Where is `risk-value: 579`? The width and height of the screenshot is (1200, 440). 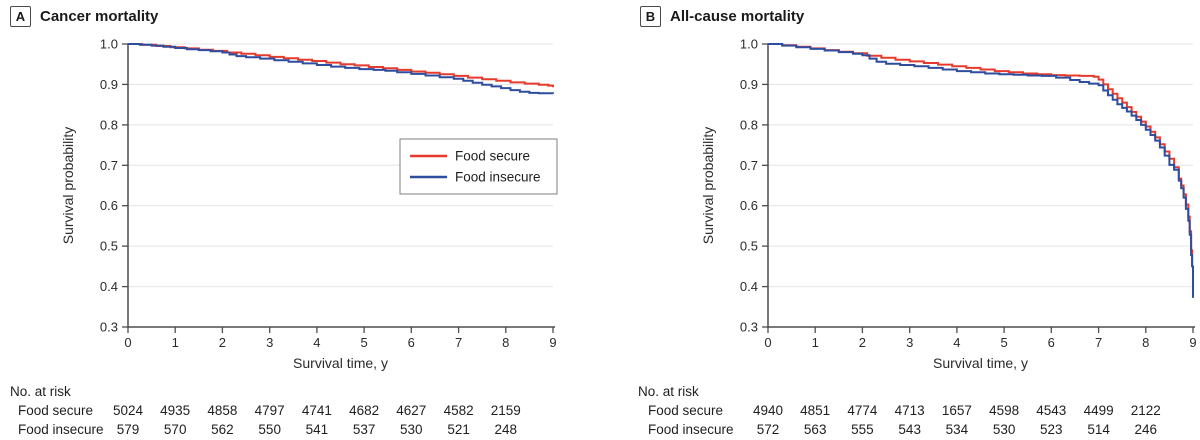
risk-value: 579 is located at coordinates (128, 429).